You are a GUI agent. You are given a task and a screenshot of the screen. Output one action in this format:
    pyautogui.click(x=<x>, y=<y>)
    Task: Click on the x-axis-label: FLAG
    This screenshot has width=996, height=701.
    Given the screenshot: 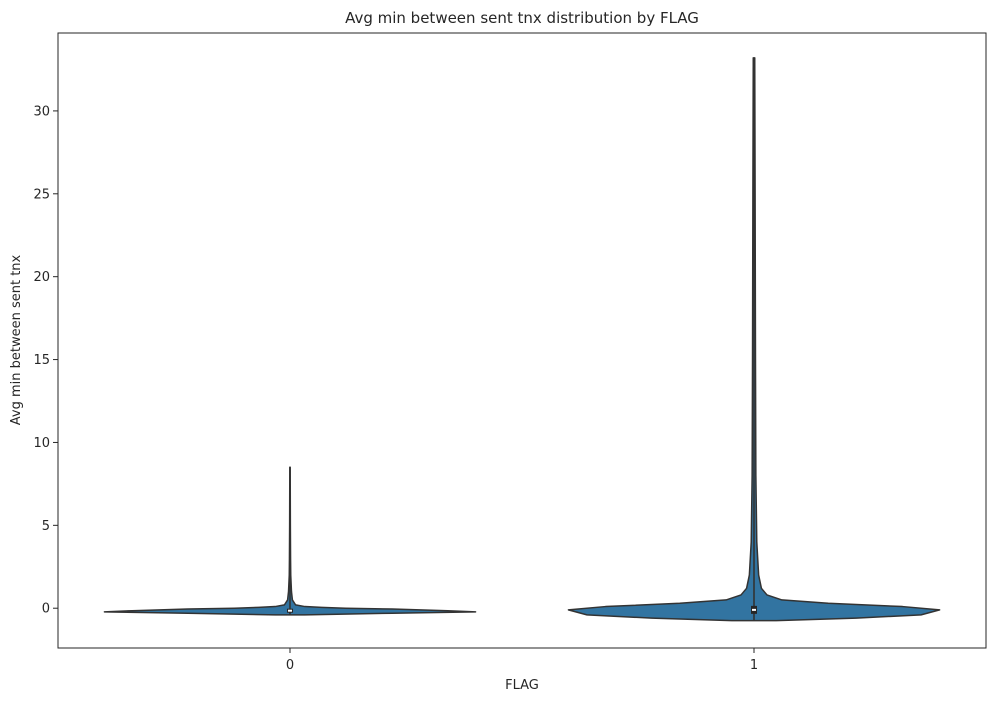 What is the action you would take?
    pyautogui.click(x=522, y=685)
    